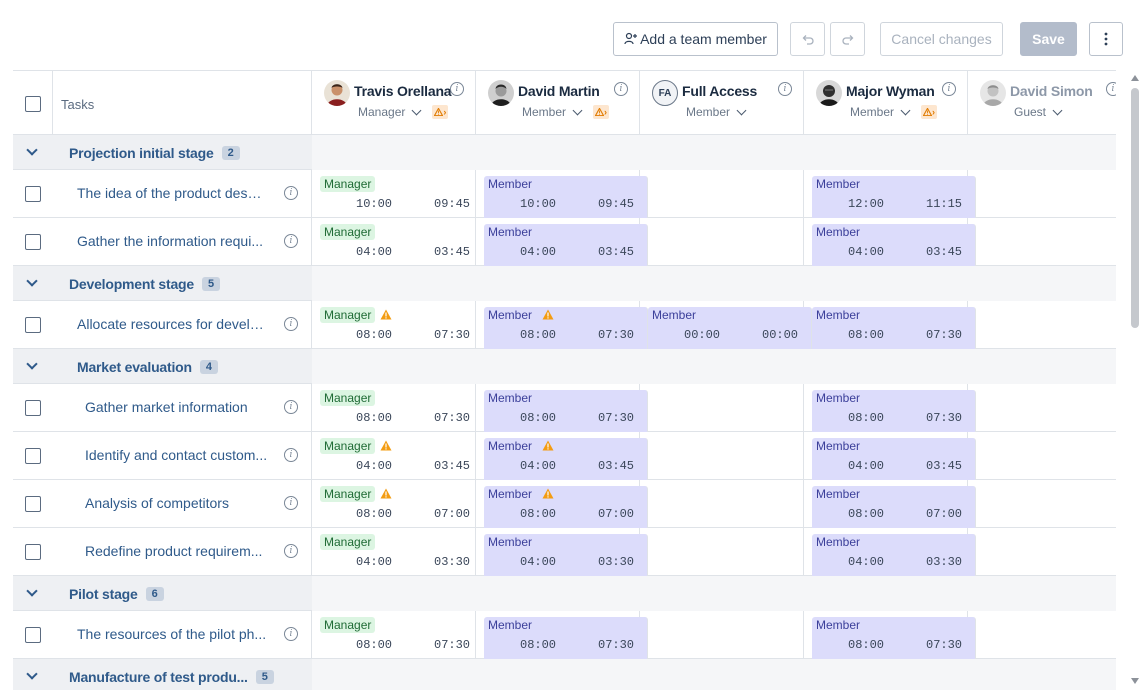 Image resolution: width=1148 pixels, height=690 pixels. Describe the element at coordinates (562, 205) in the screenshot. I see `permission-cell: Member 10:00 09:45` at that location.